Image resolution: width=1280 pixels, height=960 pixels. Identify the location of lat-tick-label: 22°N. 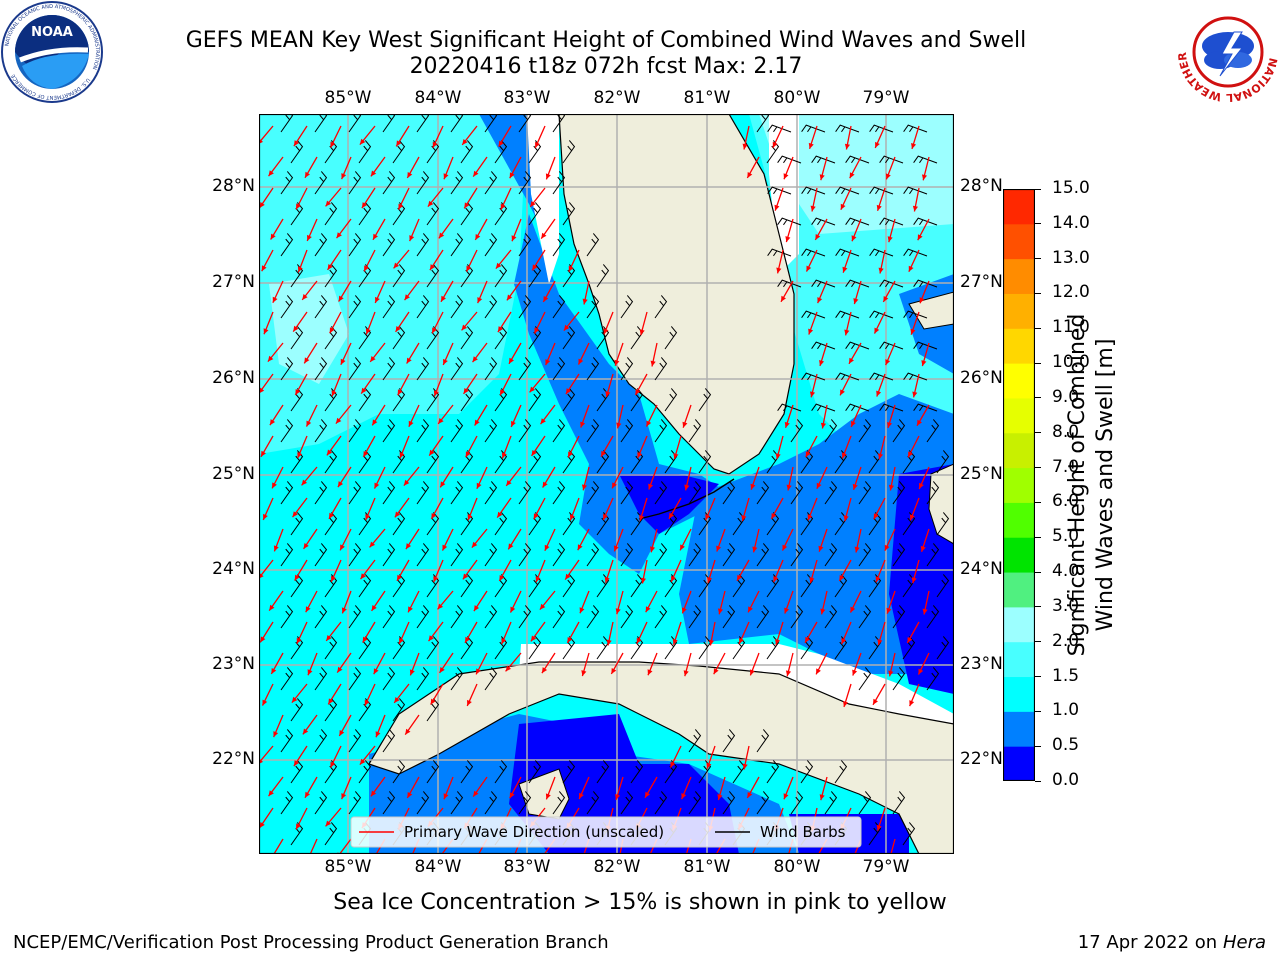
(233, 759).